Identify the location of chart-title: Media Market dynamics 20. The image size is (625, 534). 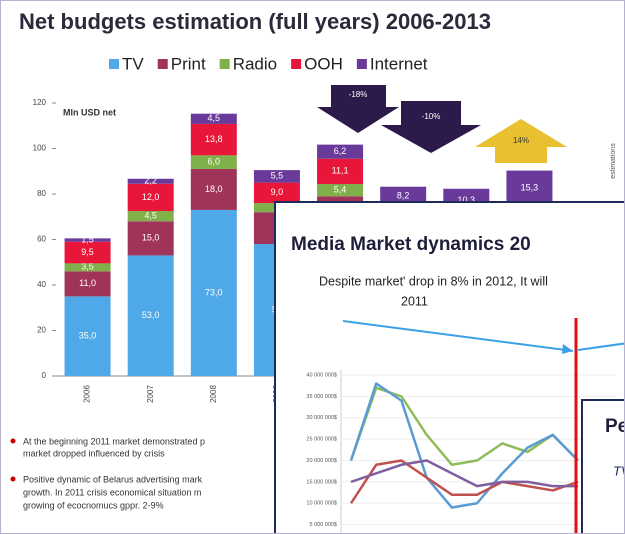
(411, 244).